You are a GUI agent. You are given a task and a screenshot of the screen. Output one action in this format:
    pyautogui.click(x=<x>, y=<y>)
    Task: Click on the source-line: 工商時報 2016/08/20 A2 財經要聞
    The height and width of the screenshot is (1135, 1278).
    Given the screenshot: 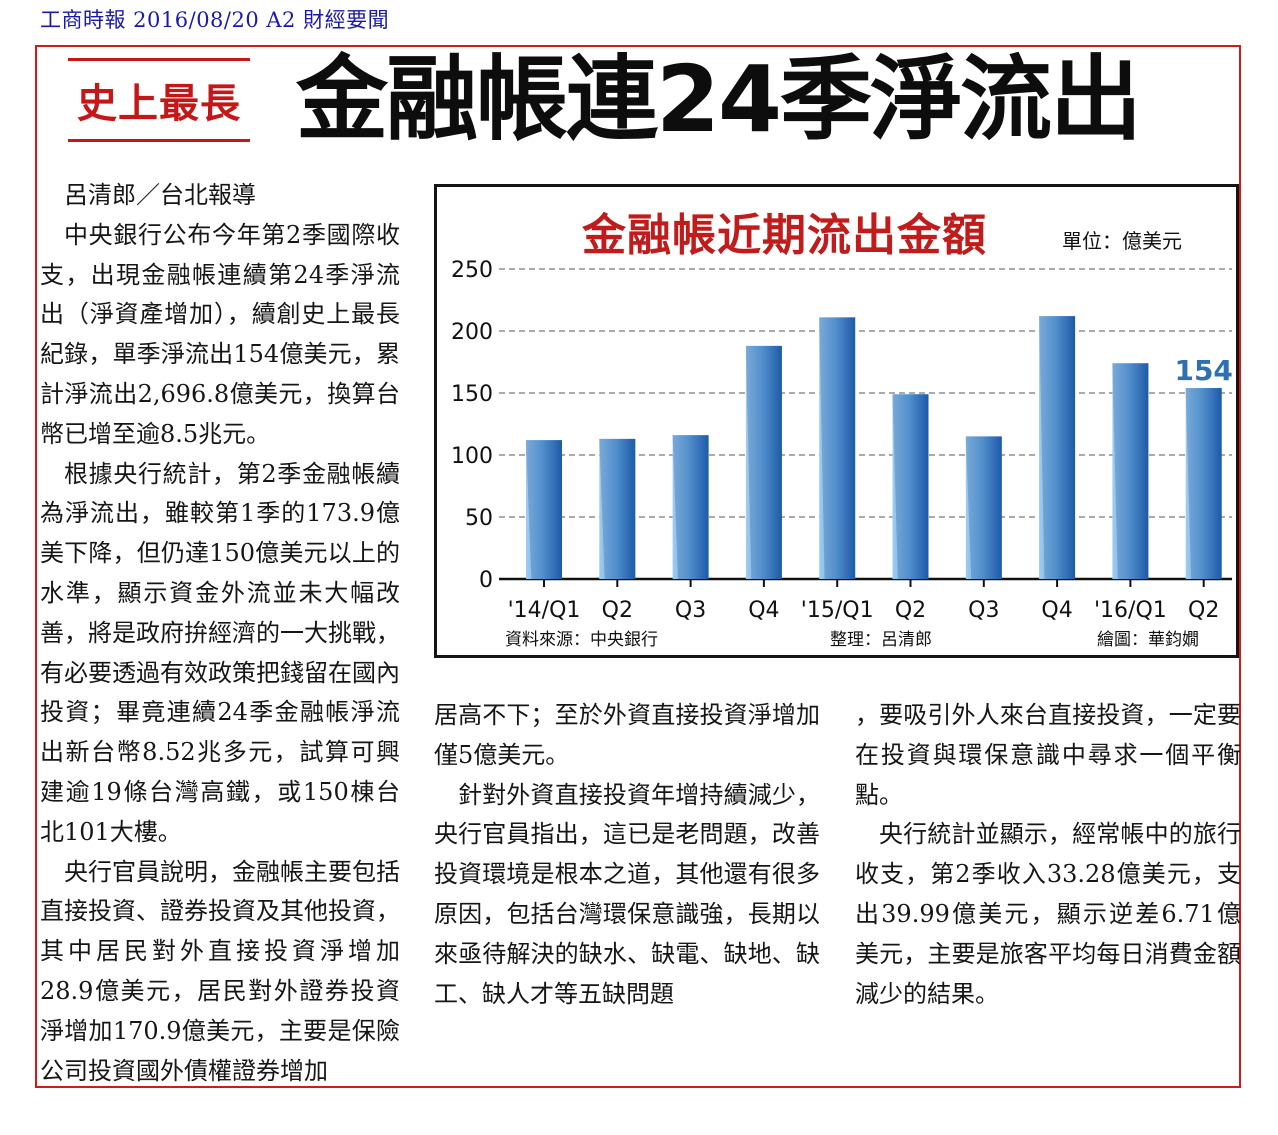 What is the action you would take?
    pyautogui.click(x=215, y=20)
    